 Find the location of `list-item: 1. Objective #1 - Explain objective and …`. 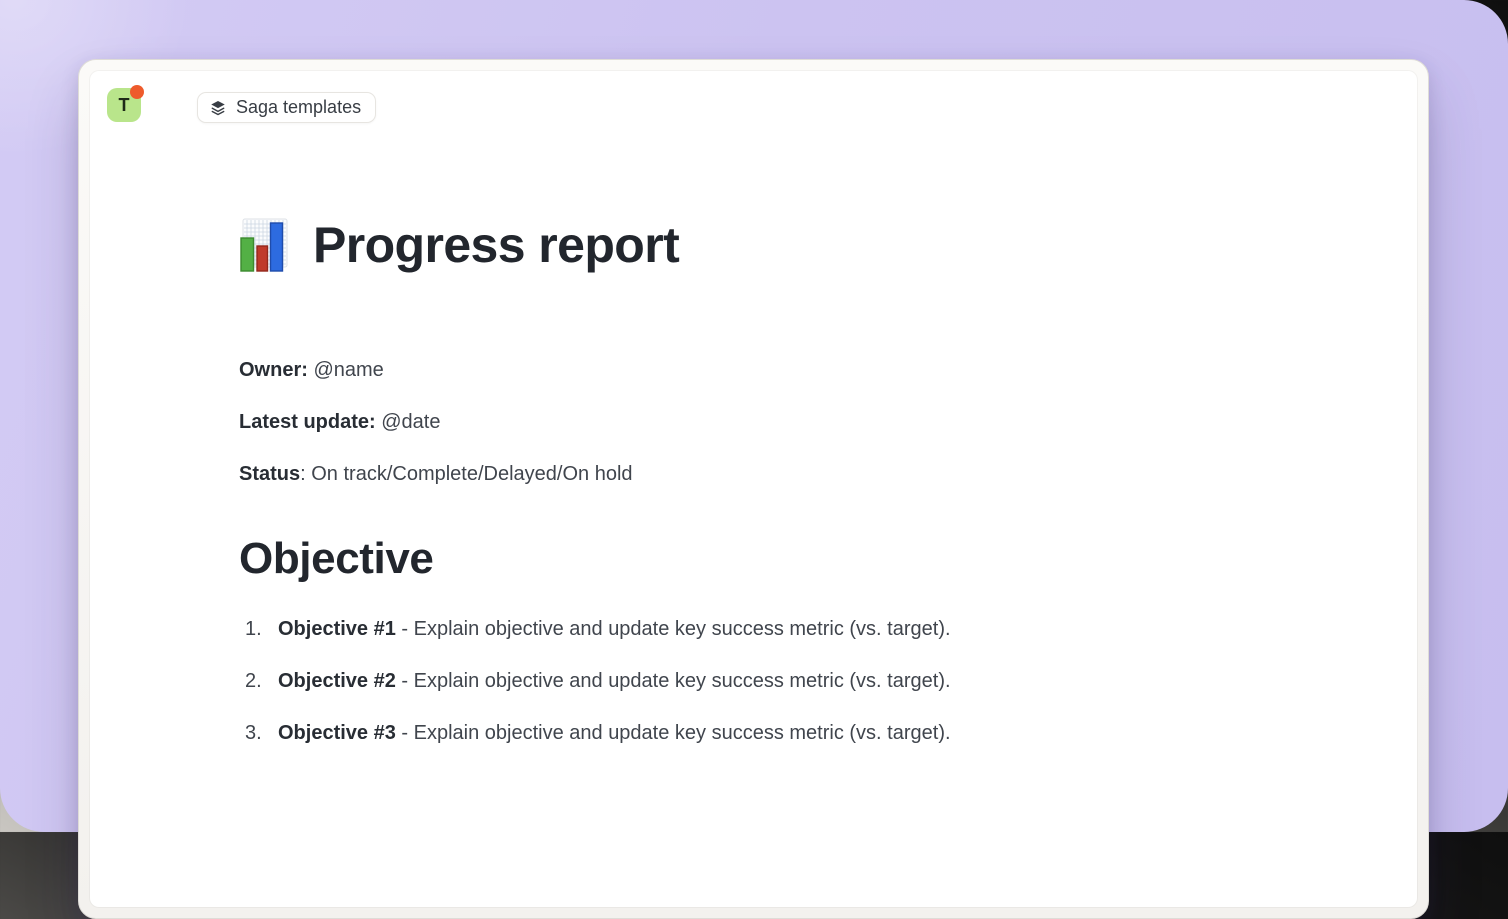

list-item: 1. Objective #1 - Explain objective and … is located at coordinates (769, 629).